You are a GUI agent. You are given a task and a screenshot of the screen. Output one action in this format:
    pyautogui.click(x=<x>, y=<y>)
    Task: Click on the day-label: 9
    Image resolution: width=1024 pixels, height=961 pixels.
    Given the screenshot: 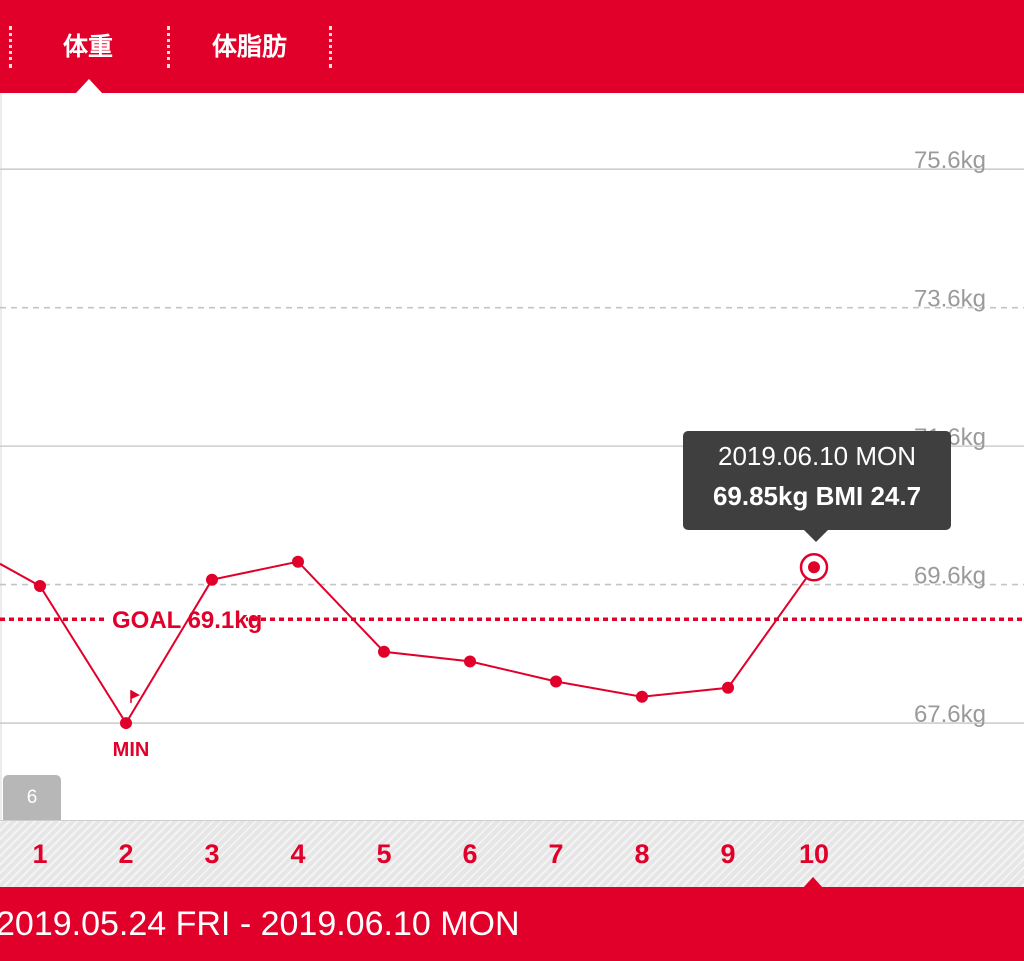 What is the action you would take?
    pyautogui.click(x=728, y=854)
    